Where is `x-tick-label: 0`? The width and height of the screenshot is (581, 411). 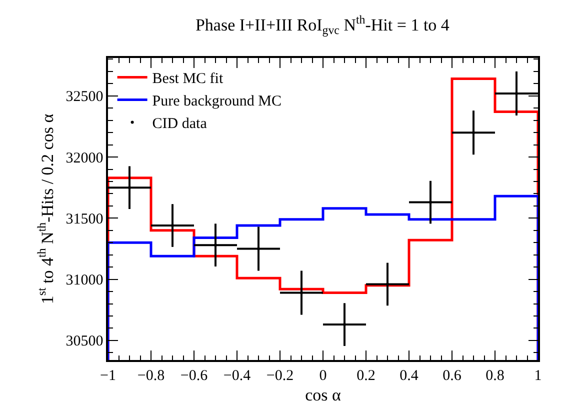 x-tick-label: 0 is located at coordinates (323, 376).